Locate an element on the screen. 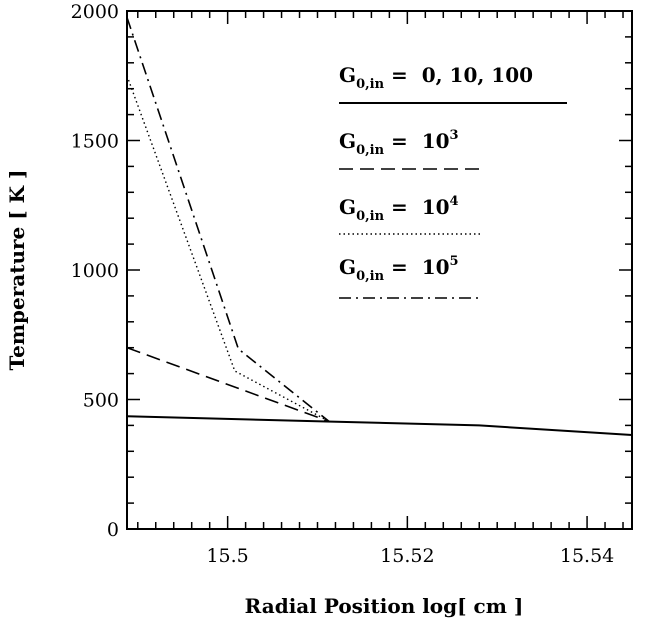  x-axis-label: Radial Position log[ cm ] is located at coordinates (384, 606).